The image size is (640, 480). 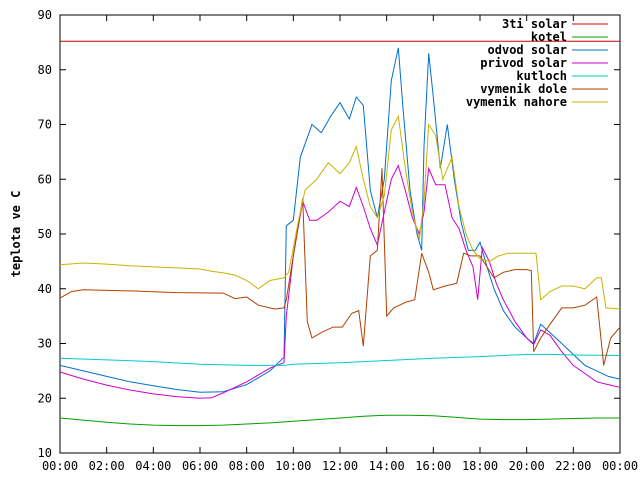 I want to click on legend-label: kutloch, so click(x=541, y=76).